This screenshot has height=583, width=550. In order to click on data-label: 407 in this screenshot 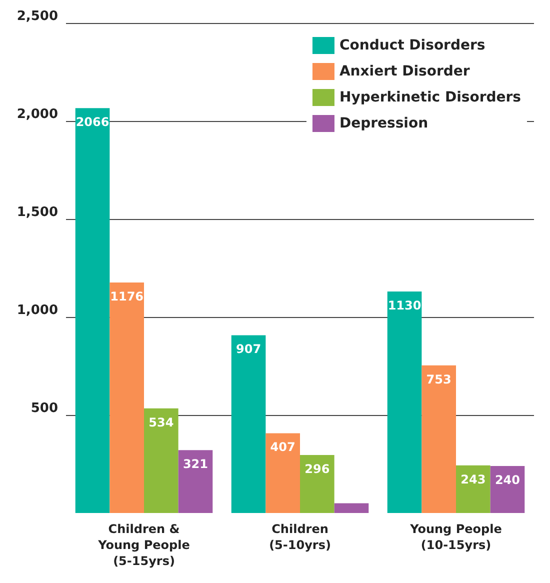, I will do `click(283, 447)`.